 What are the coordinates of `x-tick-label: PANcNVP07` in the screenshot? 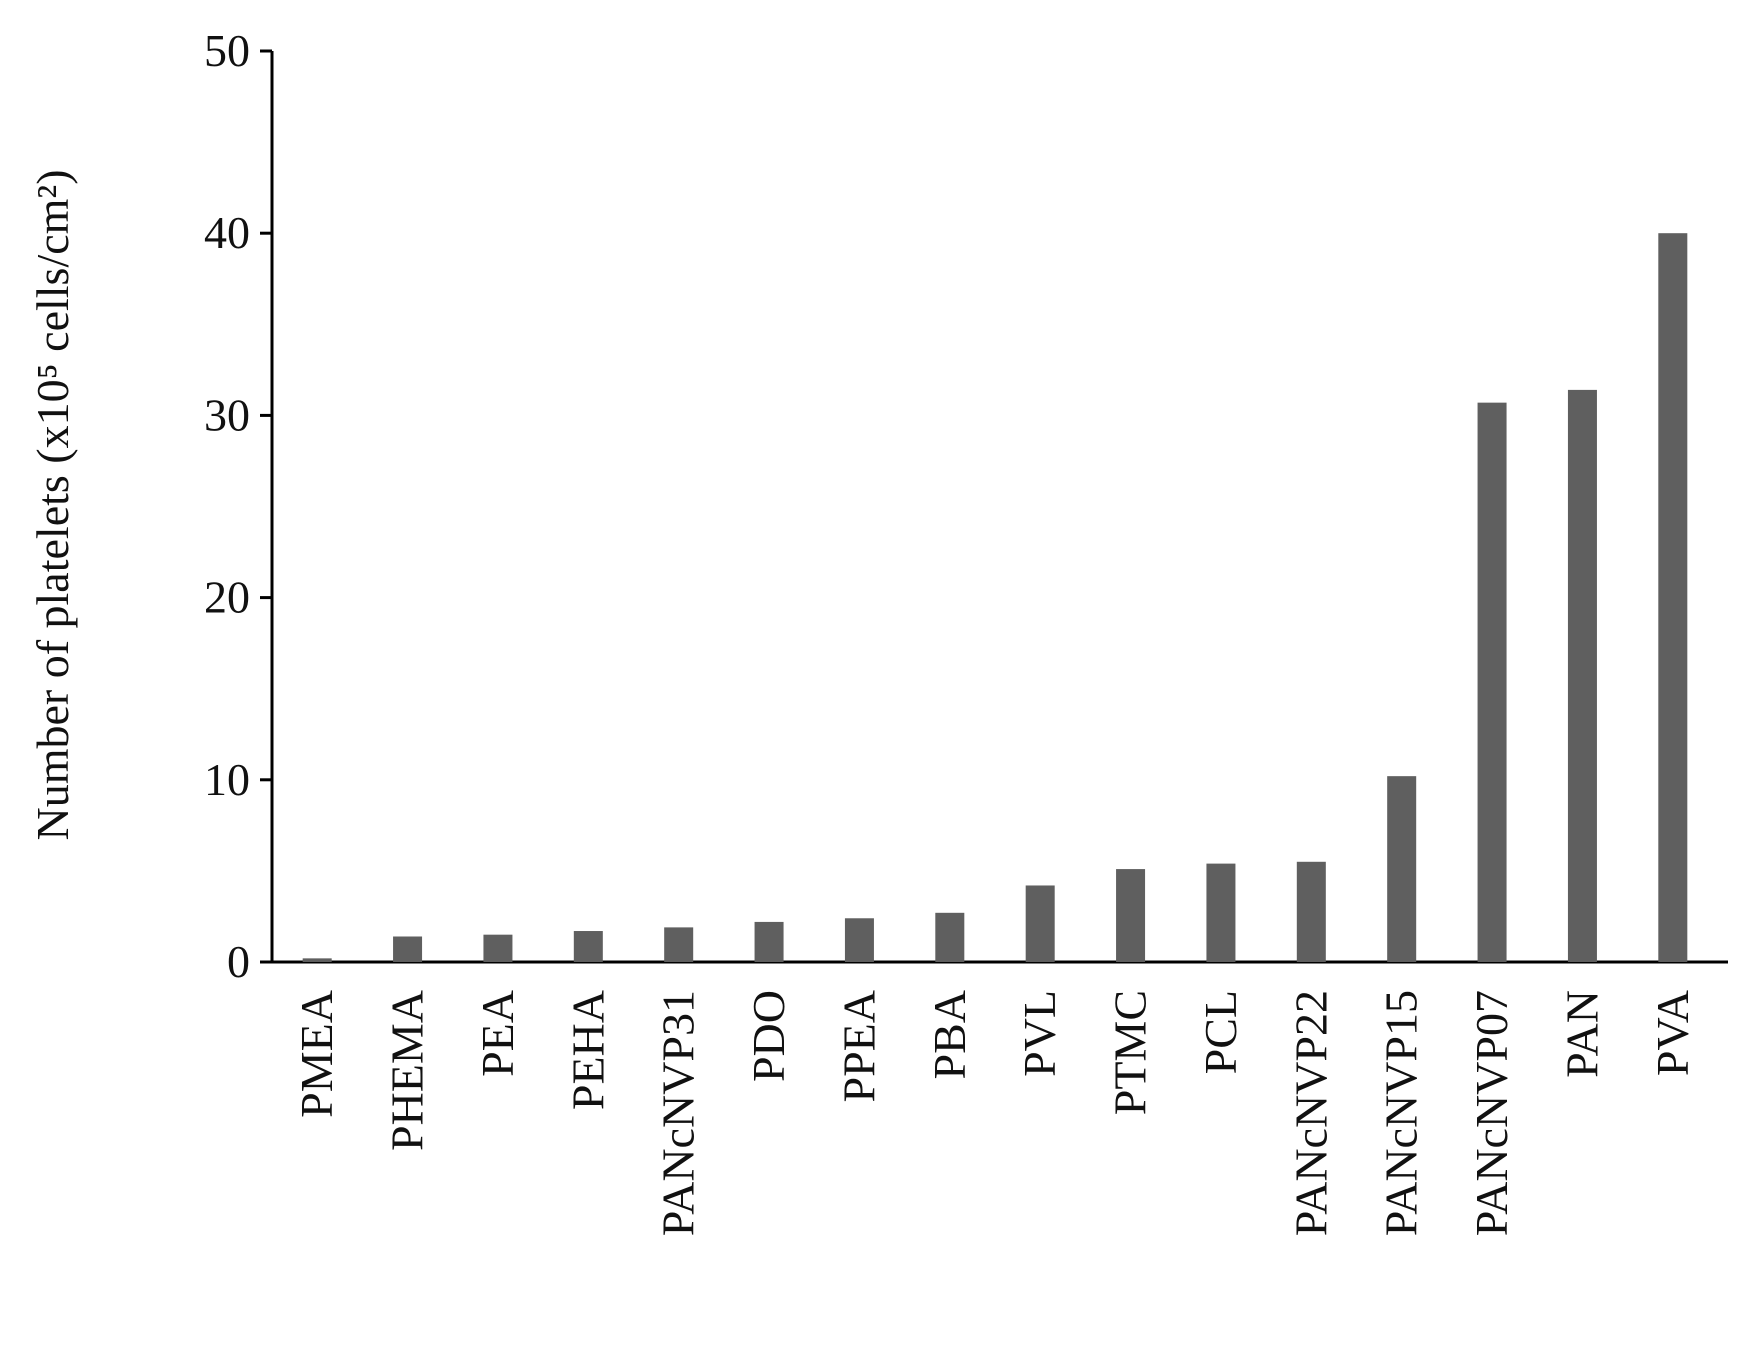 It's located at (1491, 1113).